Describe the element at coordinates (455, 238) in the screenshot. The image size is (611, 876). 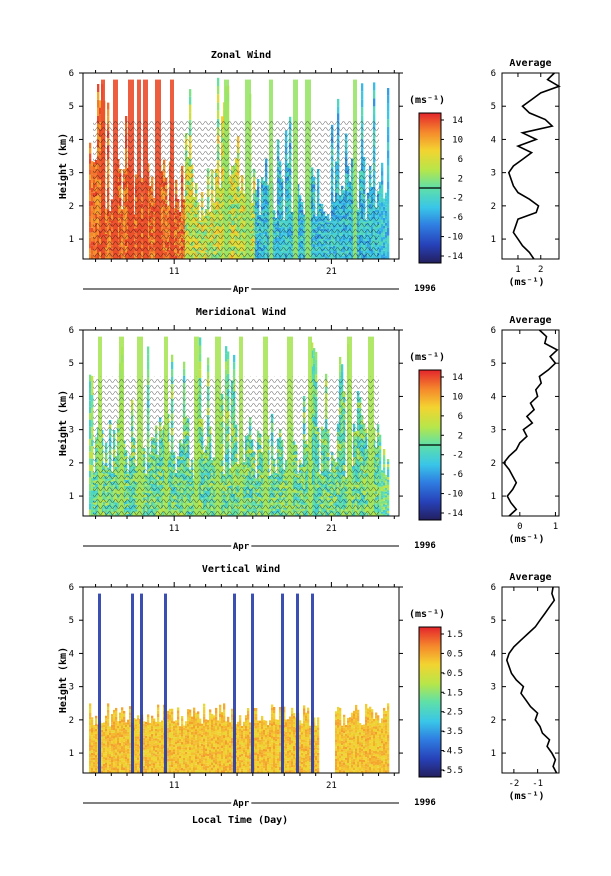
I see `colorbar-label: -10` at that location.